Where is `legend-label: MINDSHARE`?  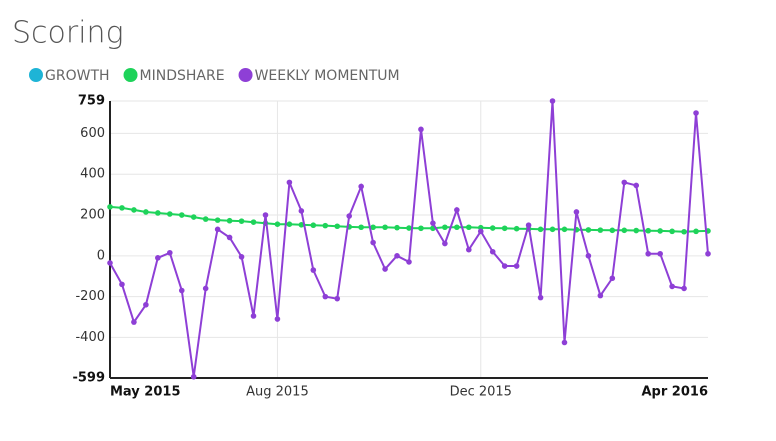 legend-label: MINDSHARE is located at coordinates (182, 76).